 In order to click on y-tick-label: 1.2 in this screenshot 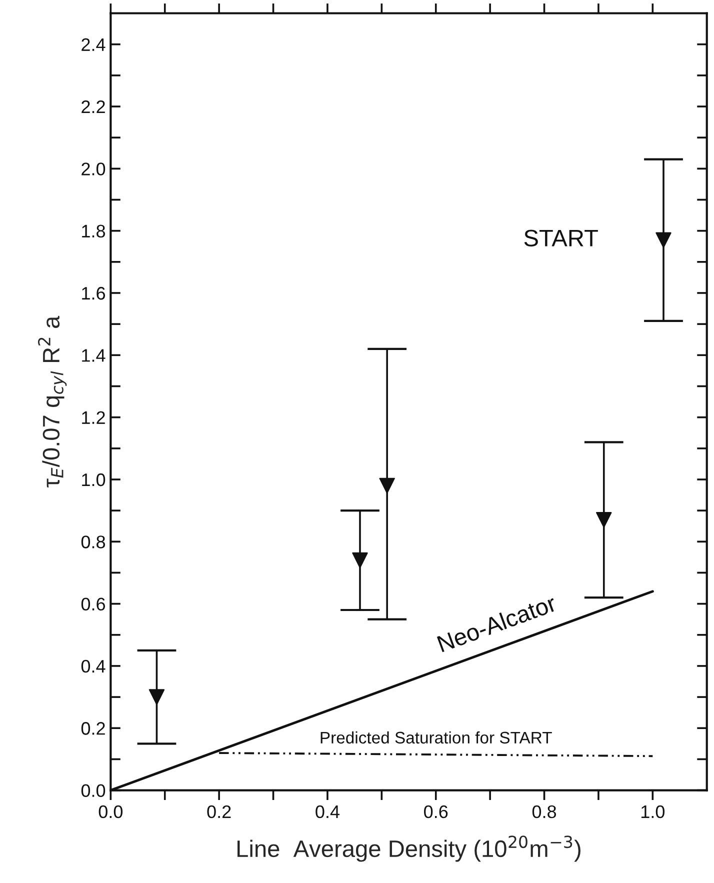, I will do `click(93, 417)`.